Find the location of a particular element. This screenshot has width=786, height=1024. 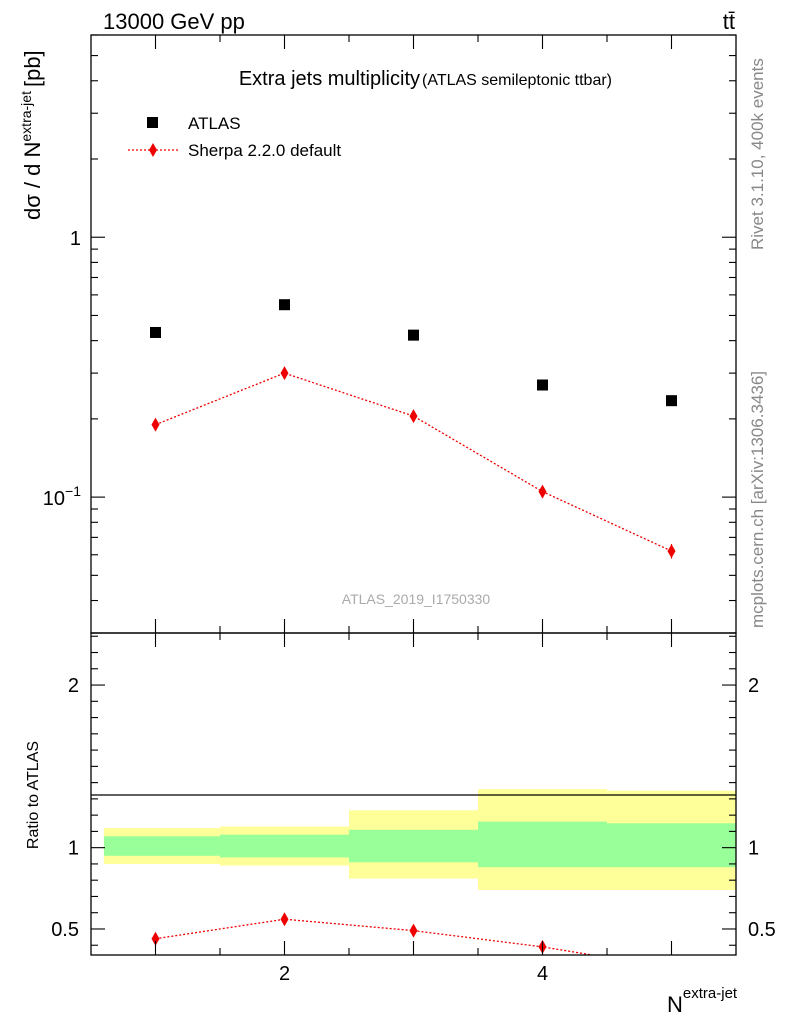

legend: ATLAS Sherpa 2.2.0 default is located at coordinates (234, 137).